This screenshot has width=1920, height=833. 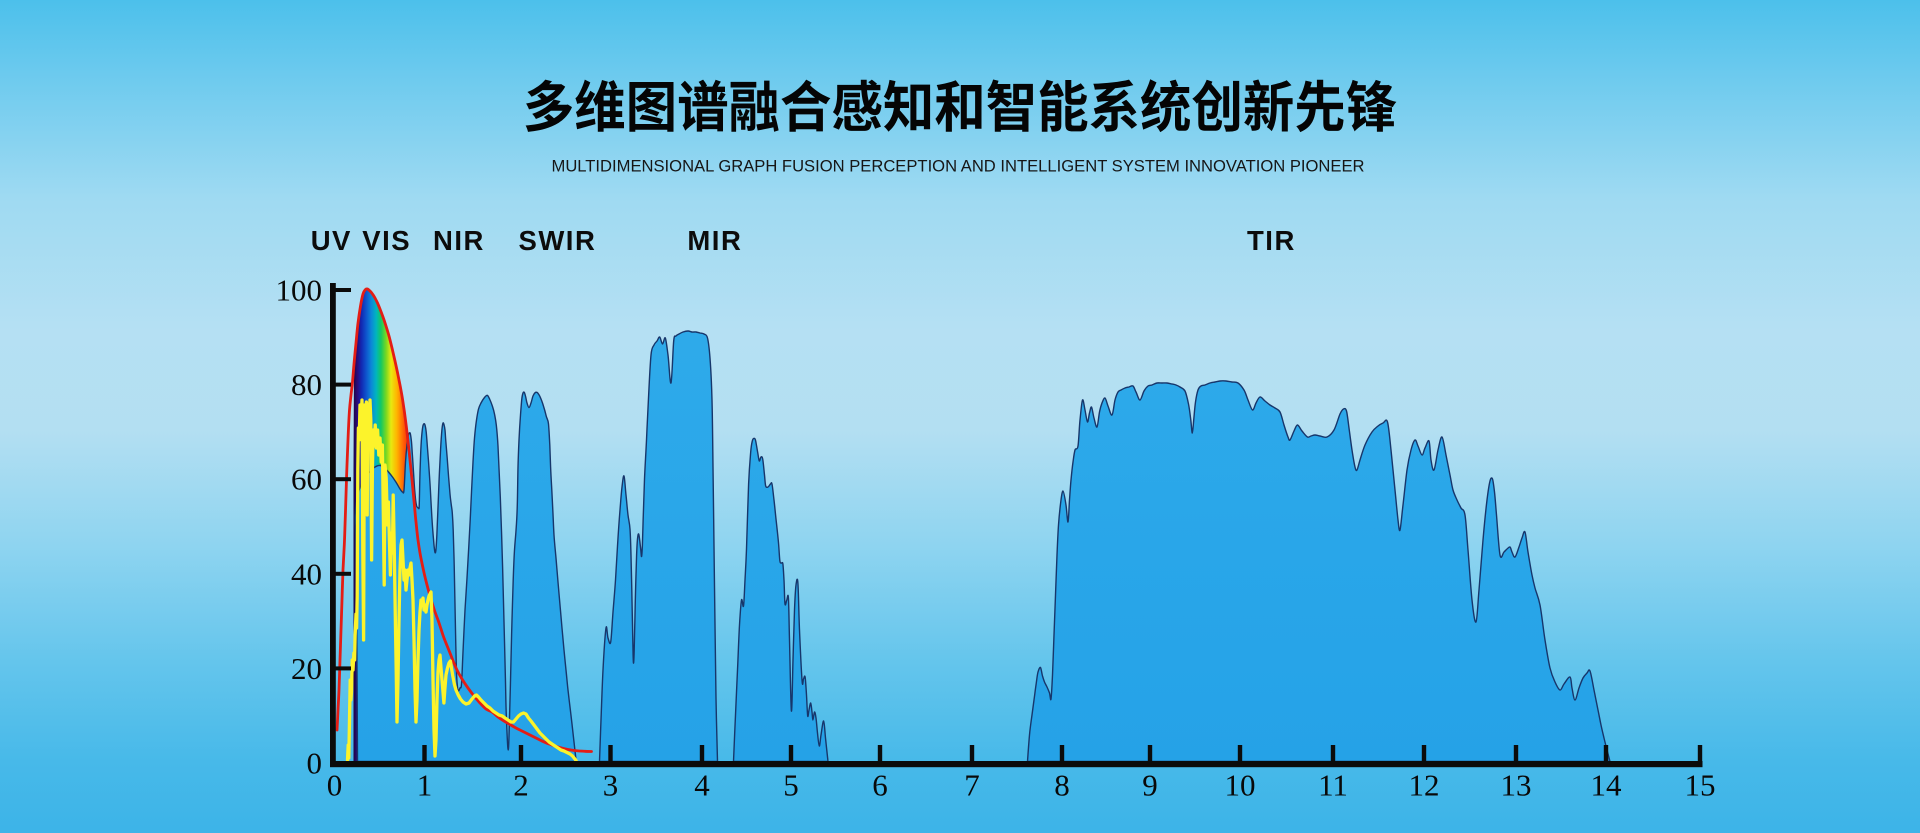 I want to click on svg-text: 14, so click(x=1607, y=785).